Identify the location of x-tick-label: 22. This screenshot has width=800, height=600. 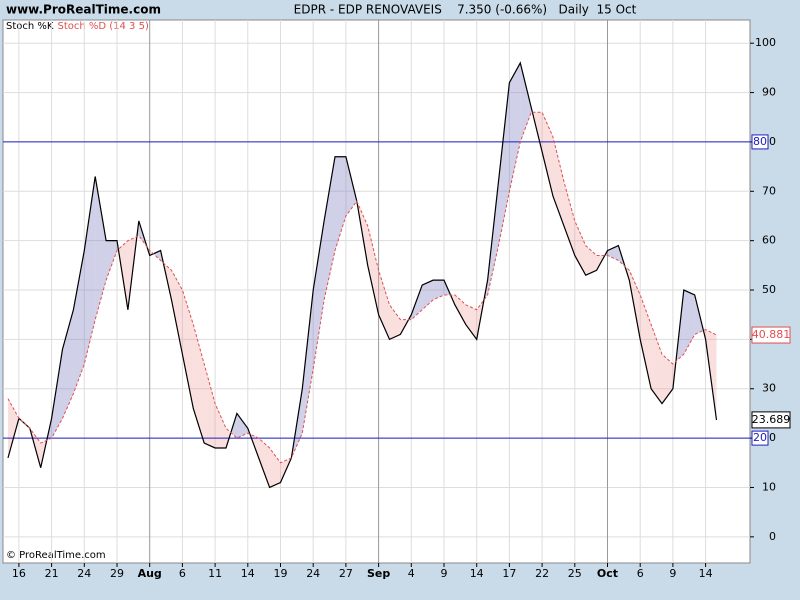
(542, 573).